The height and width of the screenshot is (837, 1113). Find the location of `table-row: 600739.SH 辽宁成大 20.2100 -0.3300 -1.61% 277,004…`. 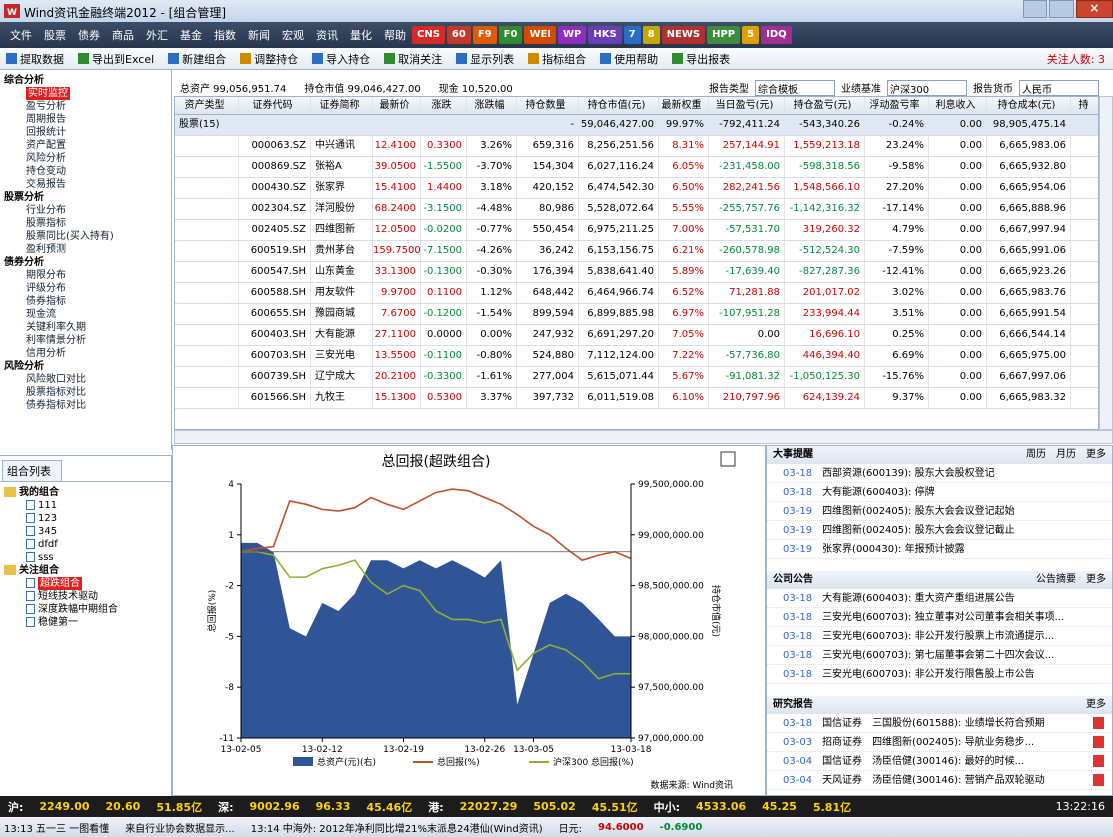

table-row: 600739.SH 辽宁成大 20.2100 -0.3300 -1.61% 277,004… is located at coordinates (636, 377).